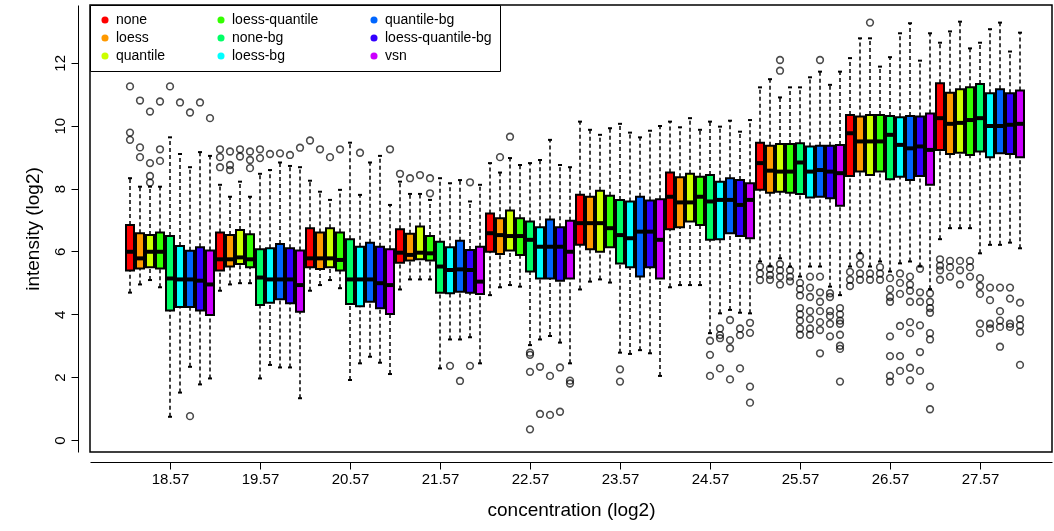 Image resolution: width=1054 pixels, height=531 pixels. Describe the element at coordinates (59, 377) in the screenshot. I see `y-tick-label: 2` at that location.